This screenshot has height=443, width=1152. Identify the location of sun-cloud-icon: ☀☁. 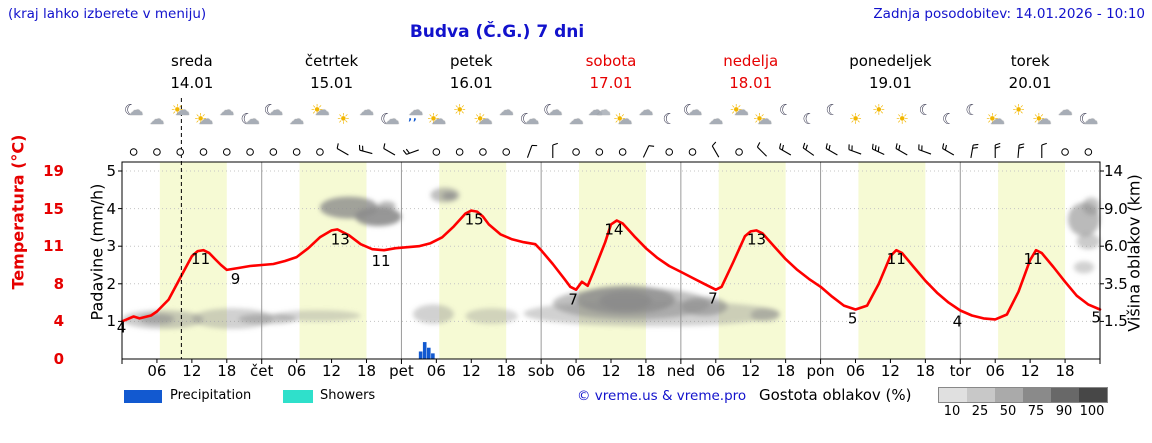
(436, 119).